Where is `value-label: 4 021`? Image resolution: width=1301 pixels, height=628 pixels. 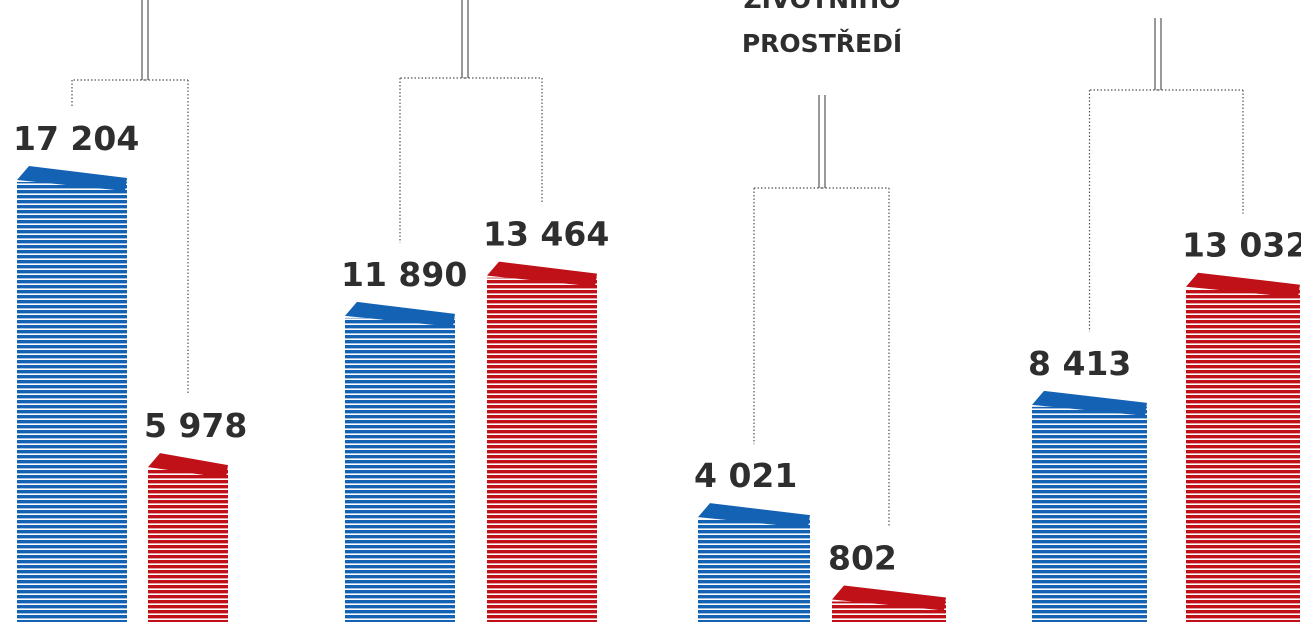 value-label: 4 021 is located at coordinates (745, 475).